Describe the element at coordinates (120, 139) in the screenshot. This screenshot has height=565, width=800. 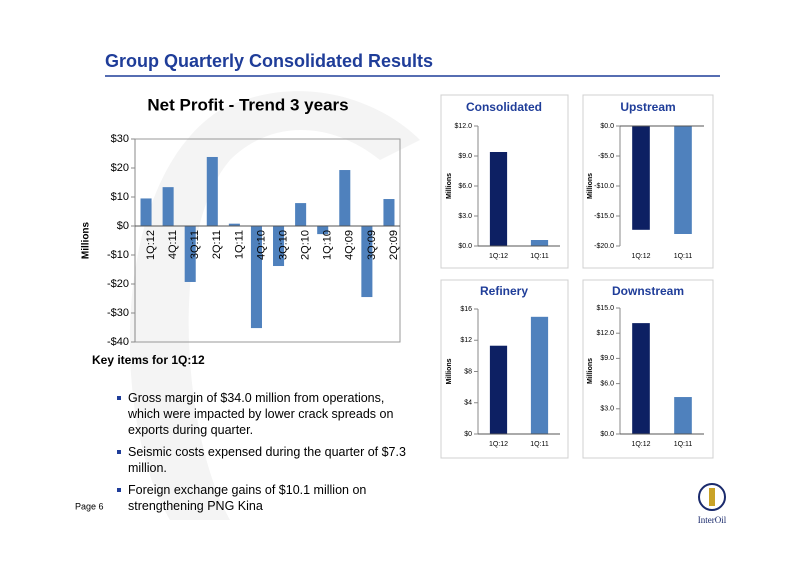
I see `y-tick-label: $30` at that location.